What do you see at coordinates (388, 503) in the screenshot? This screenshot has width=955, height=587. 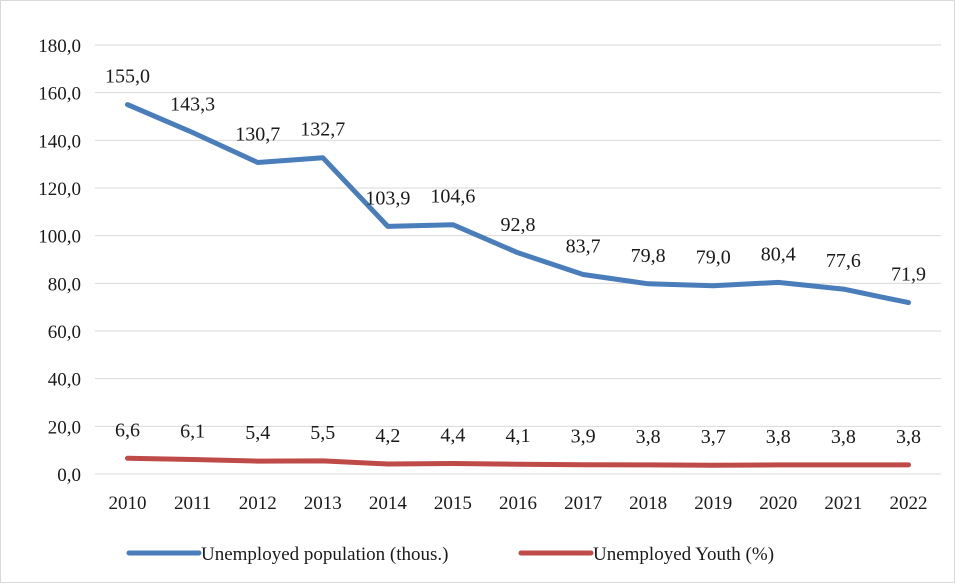 I see `x-tick-label: 2014` at bounding box center [388, 503].